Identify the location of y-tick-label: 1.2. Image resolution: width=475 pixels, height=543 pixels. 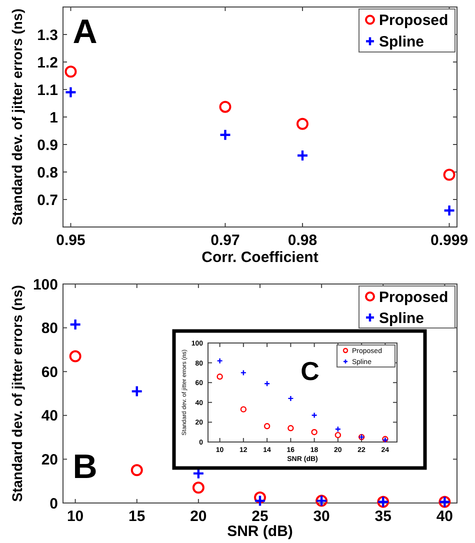
(47, 63).